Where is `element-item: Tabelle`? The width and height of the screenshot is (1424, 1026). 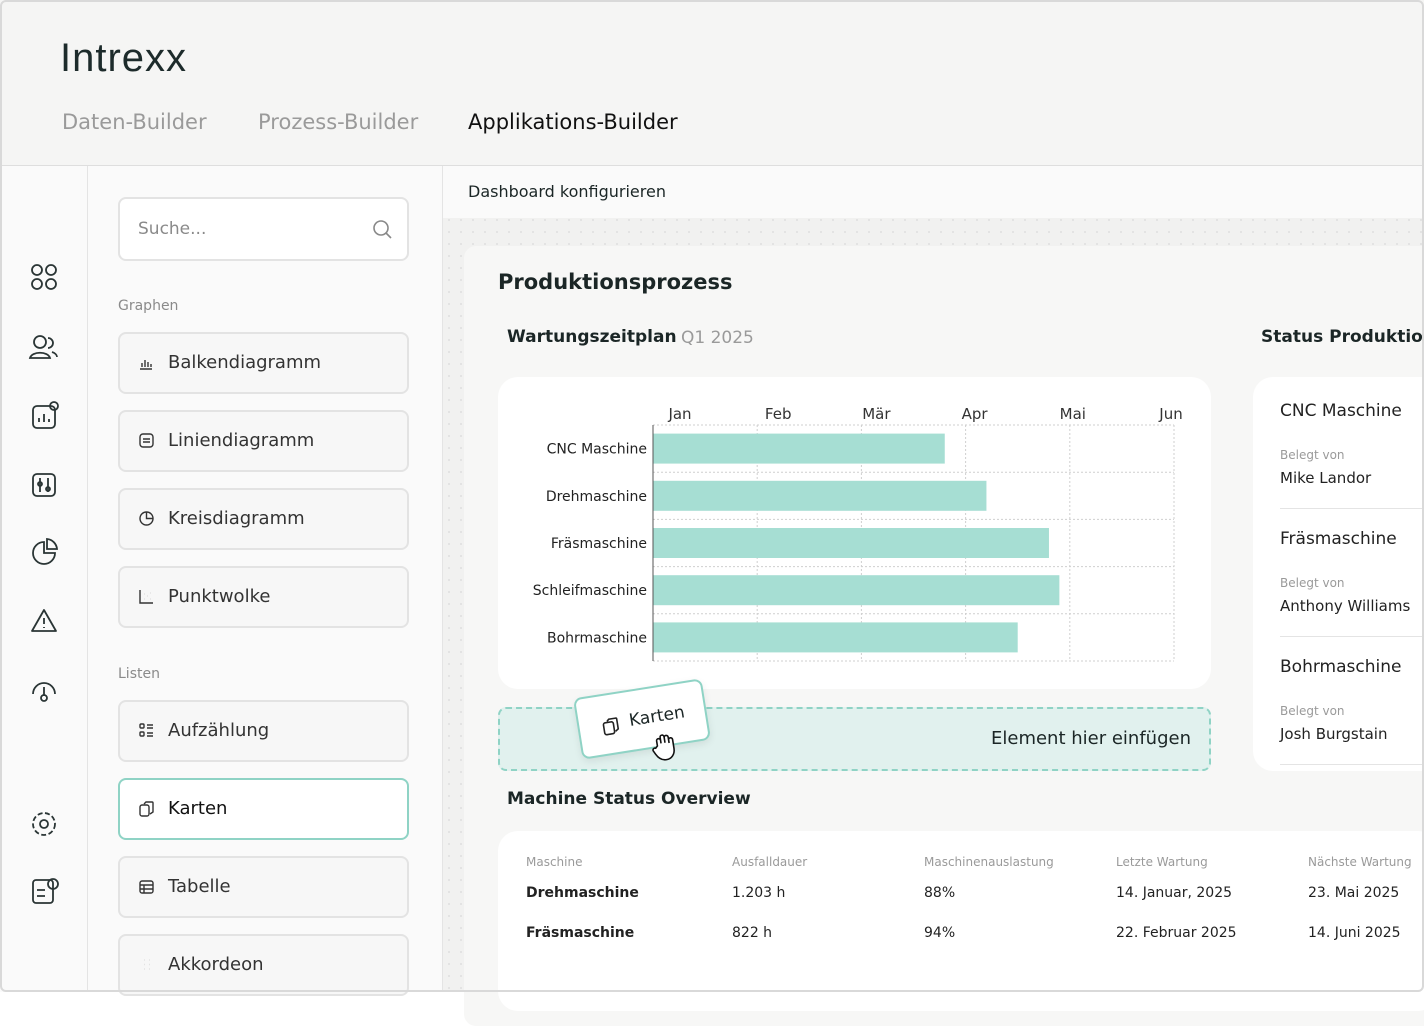 element-item: Tabelle is located at coordinates (263, 887).